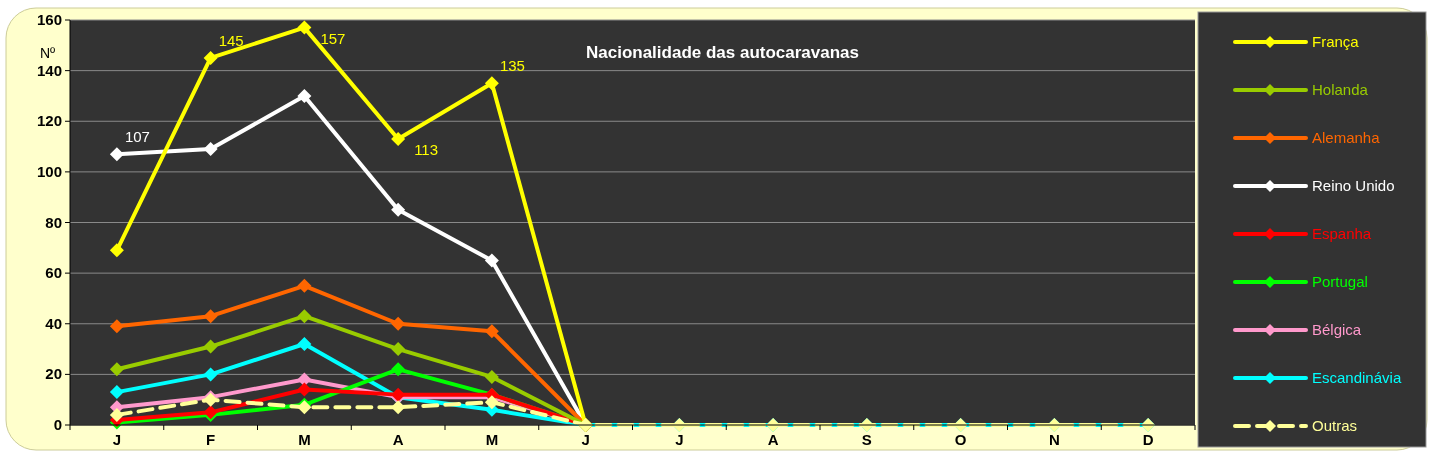 This screenshot has height=452, width=1431. I want to click on y-tick-label: 60, so click(53, 273).